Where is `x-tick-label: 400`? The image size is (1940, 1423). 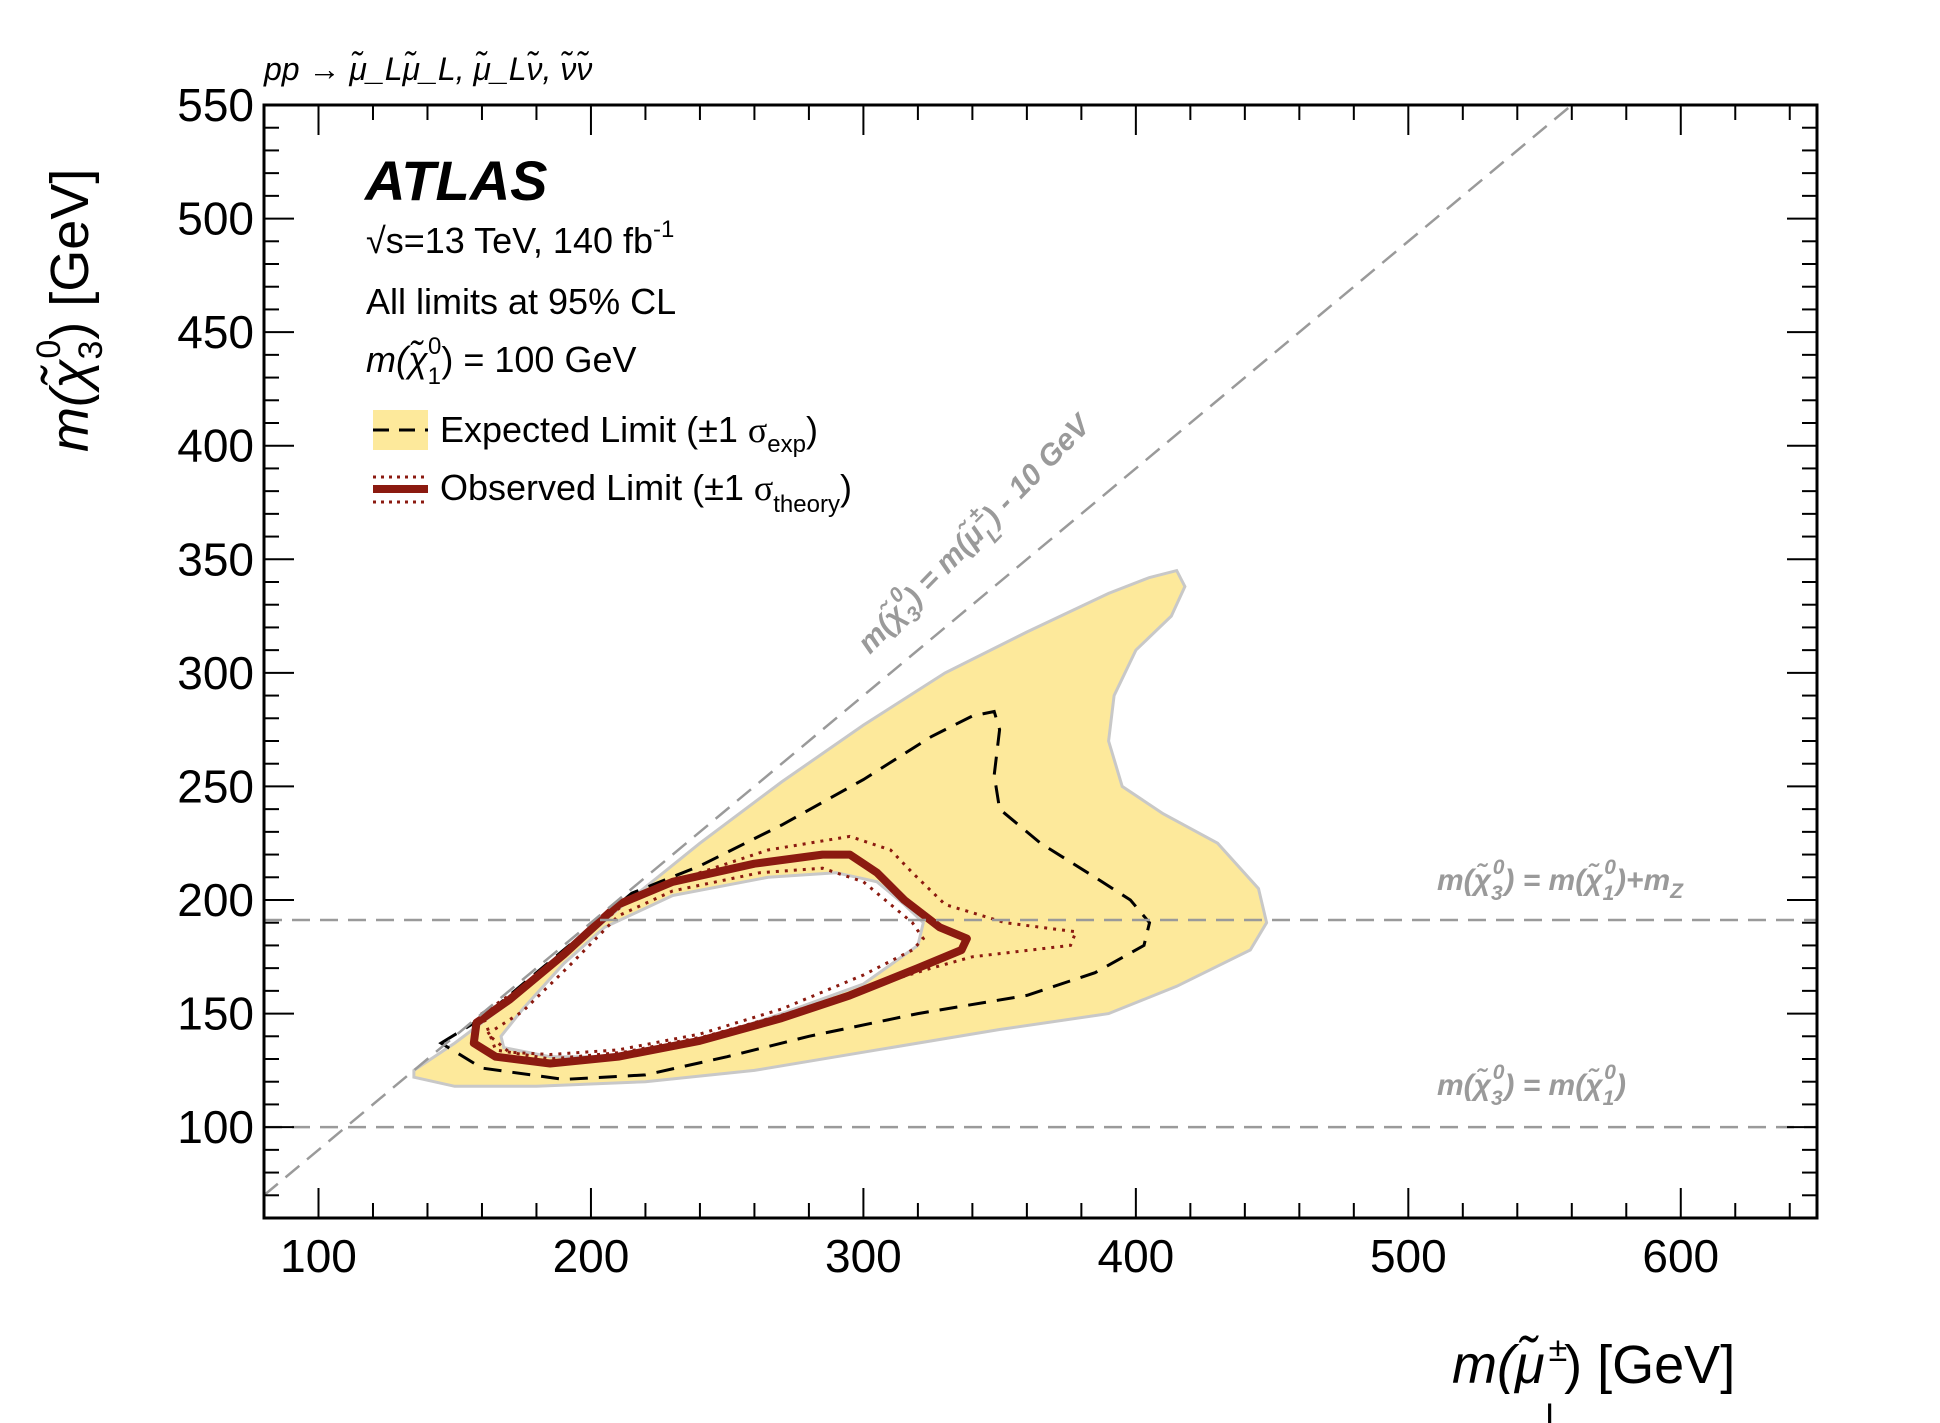 x-tick-label: 400 is located at coordinates (1135, 1256).